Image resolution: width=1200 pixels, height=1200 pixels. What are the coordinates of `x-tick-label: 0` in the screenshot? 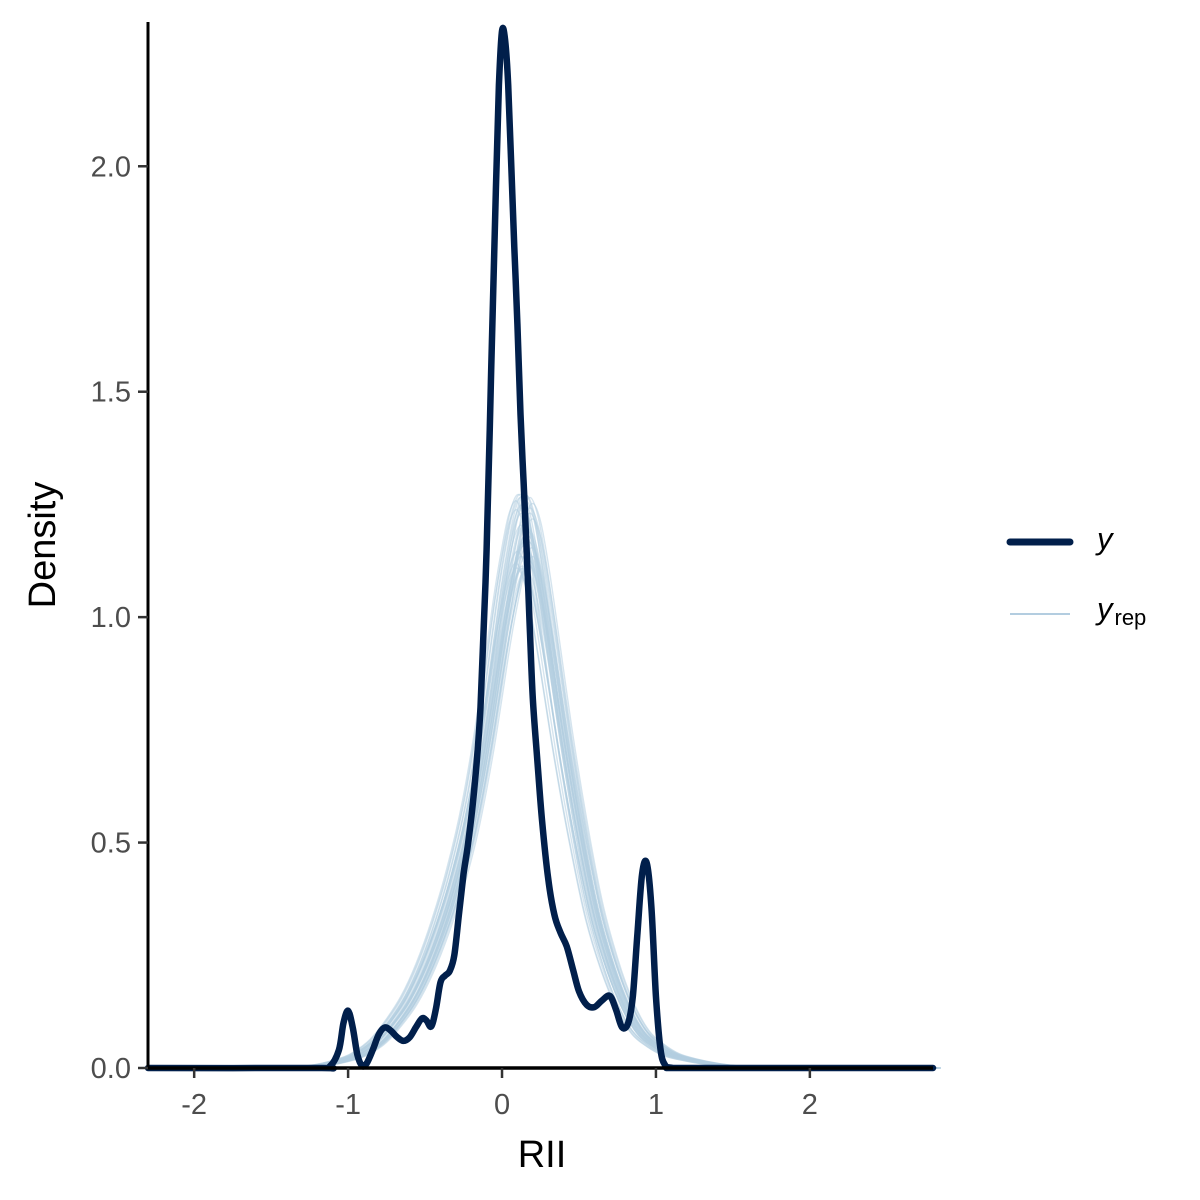 It's located at (502, 1105).